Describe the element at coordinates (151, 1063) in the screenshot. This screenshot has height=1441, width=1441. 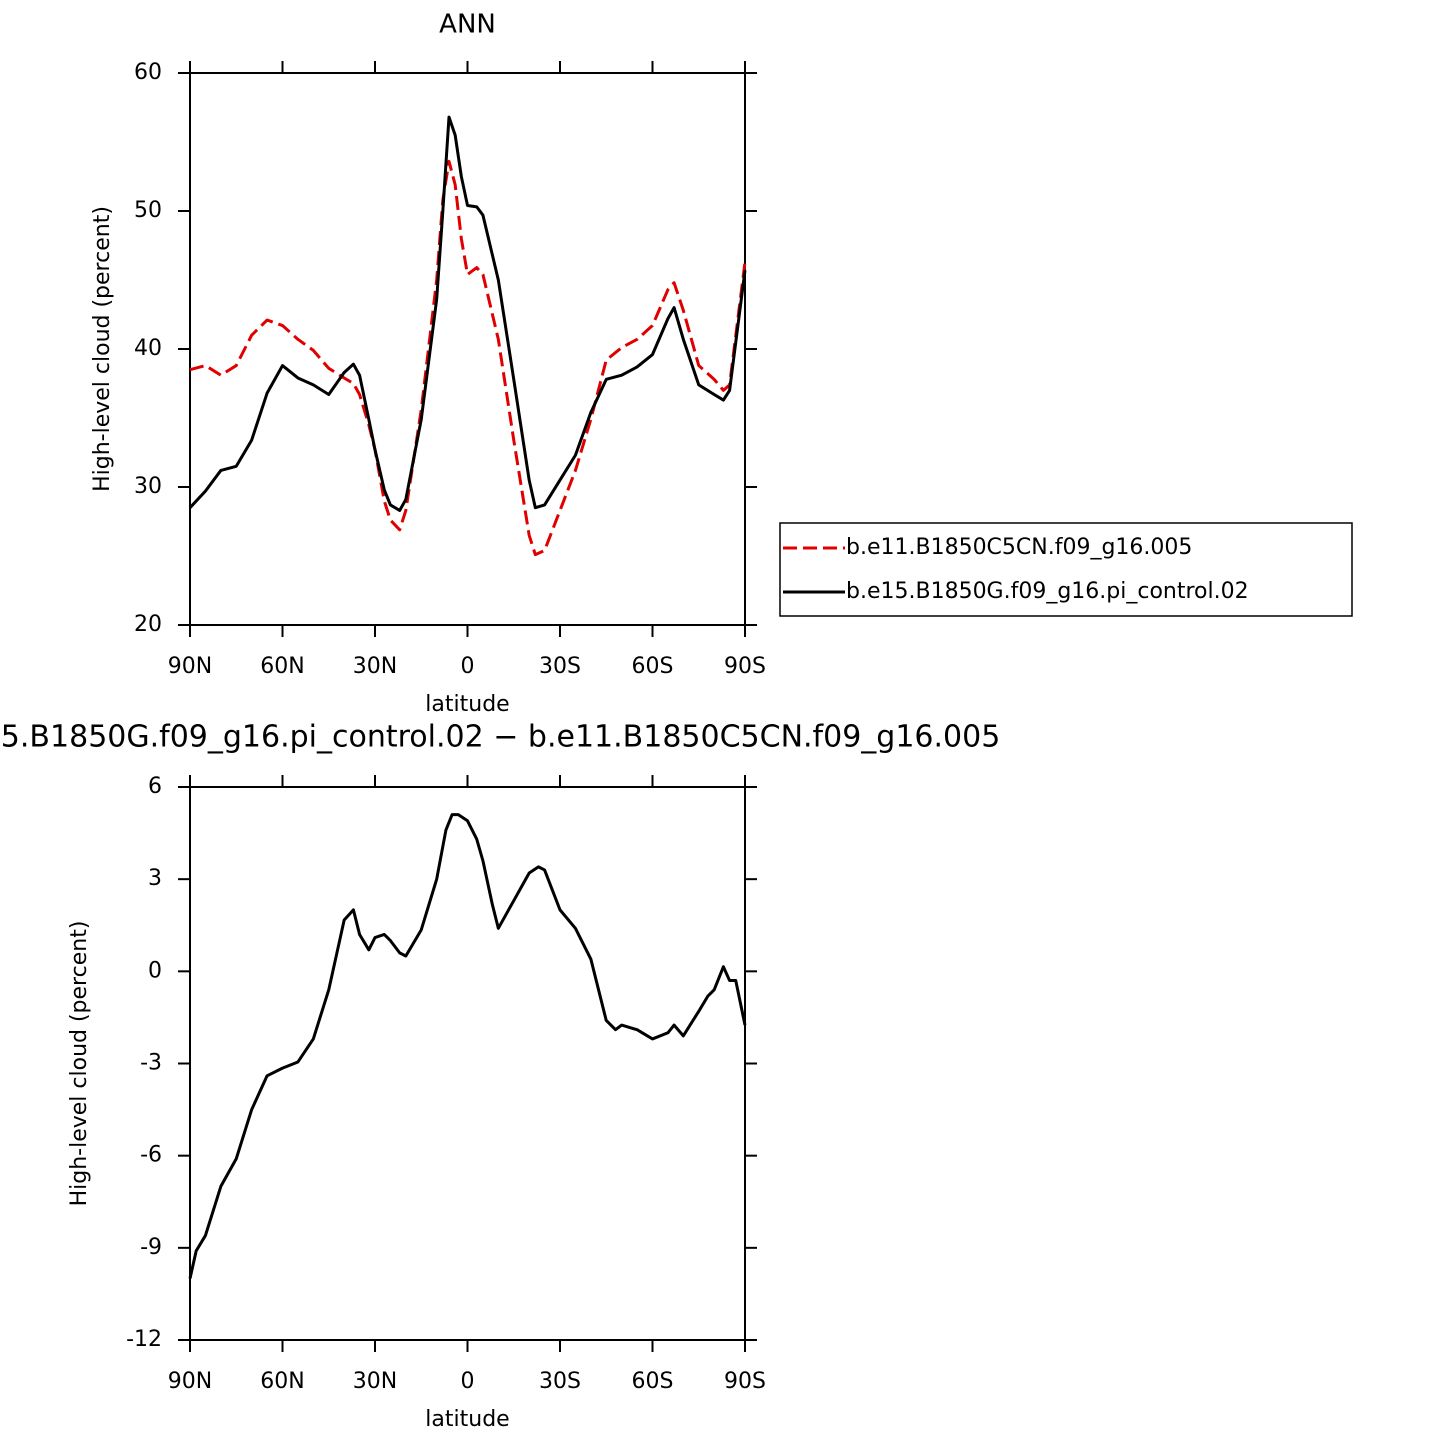
I see `y-tick-label: -3` at that location.